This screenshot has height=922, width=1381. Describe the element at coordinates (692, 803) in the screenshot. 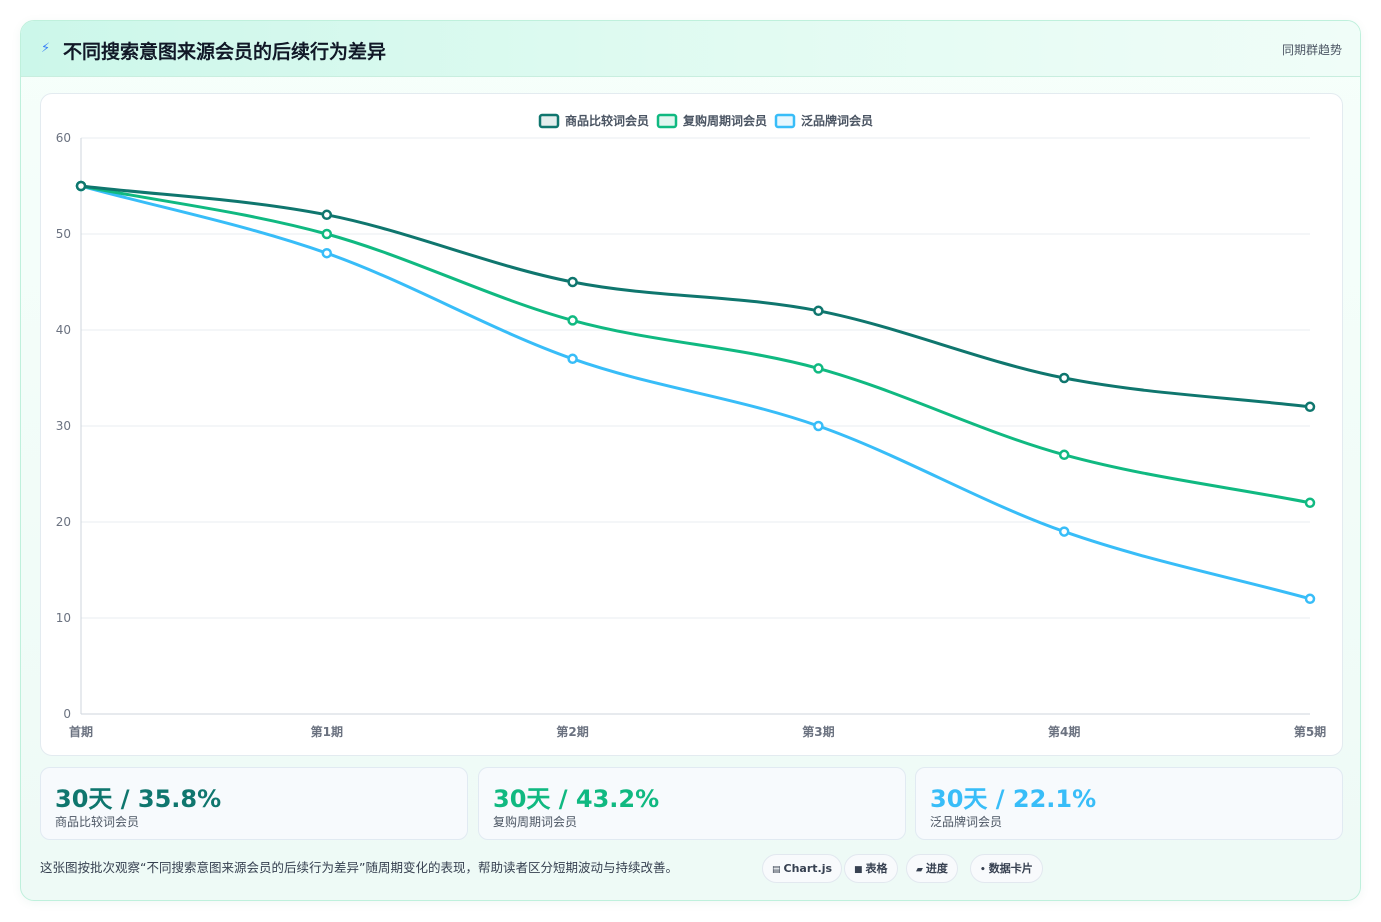

I see `stat-card-repurchase: 30天 / 43.2% 复购周期词会员` at that location.